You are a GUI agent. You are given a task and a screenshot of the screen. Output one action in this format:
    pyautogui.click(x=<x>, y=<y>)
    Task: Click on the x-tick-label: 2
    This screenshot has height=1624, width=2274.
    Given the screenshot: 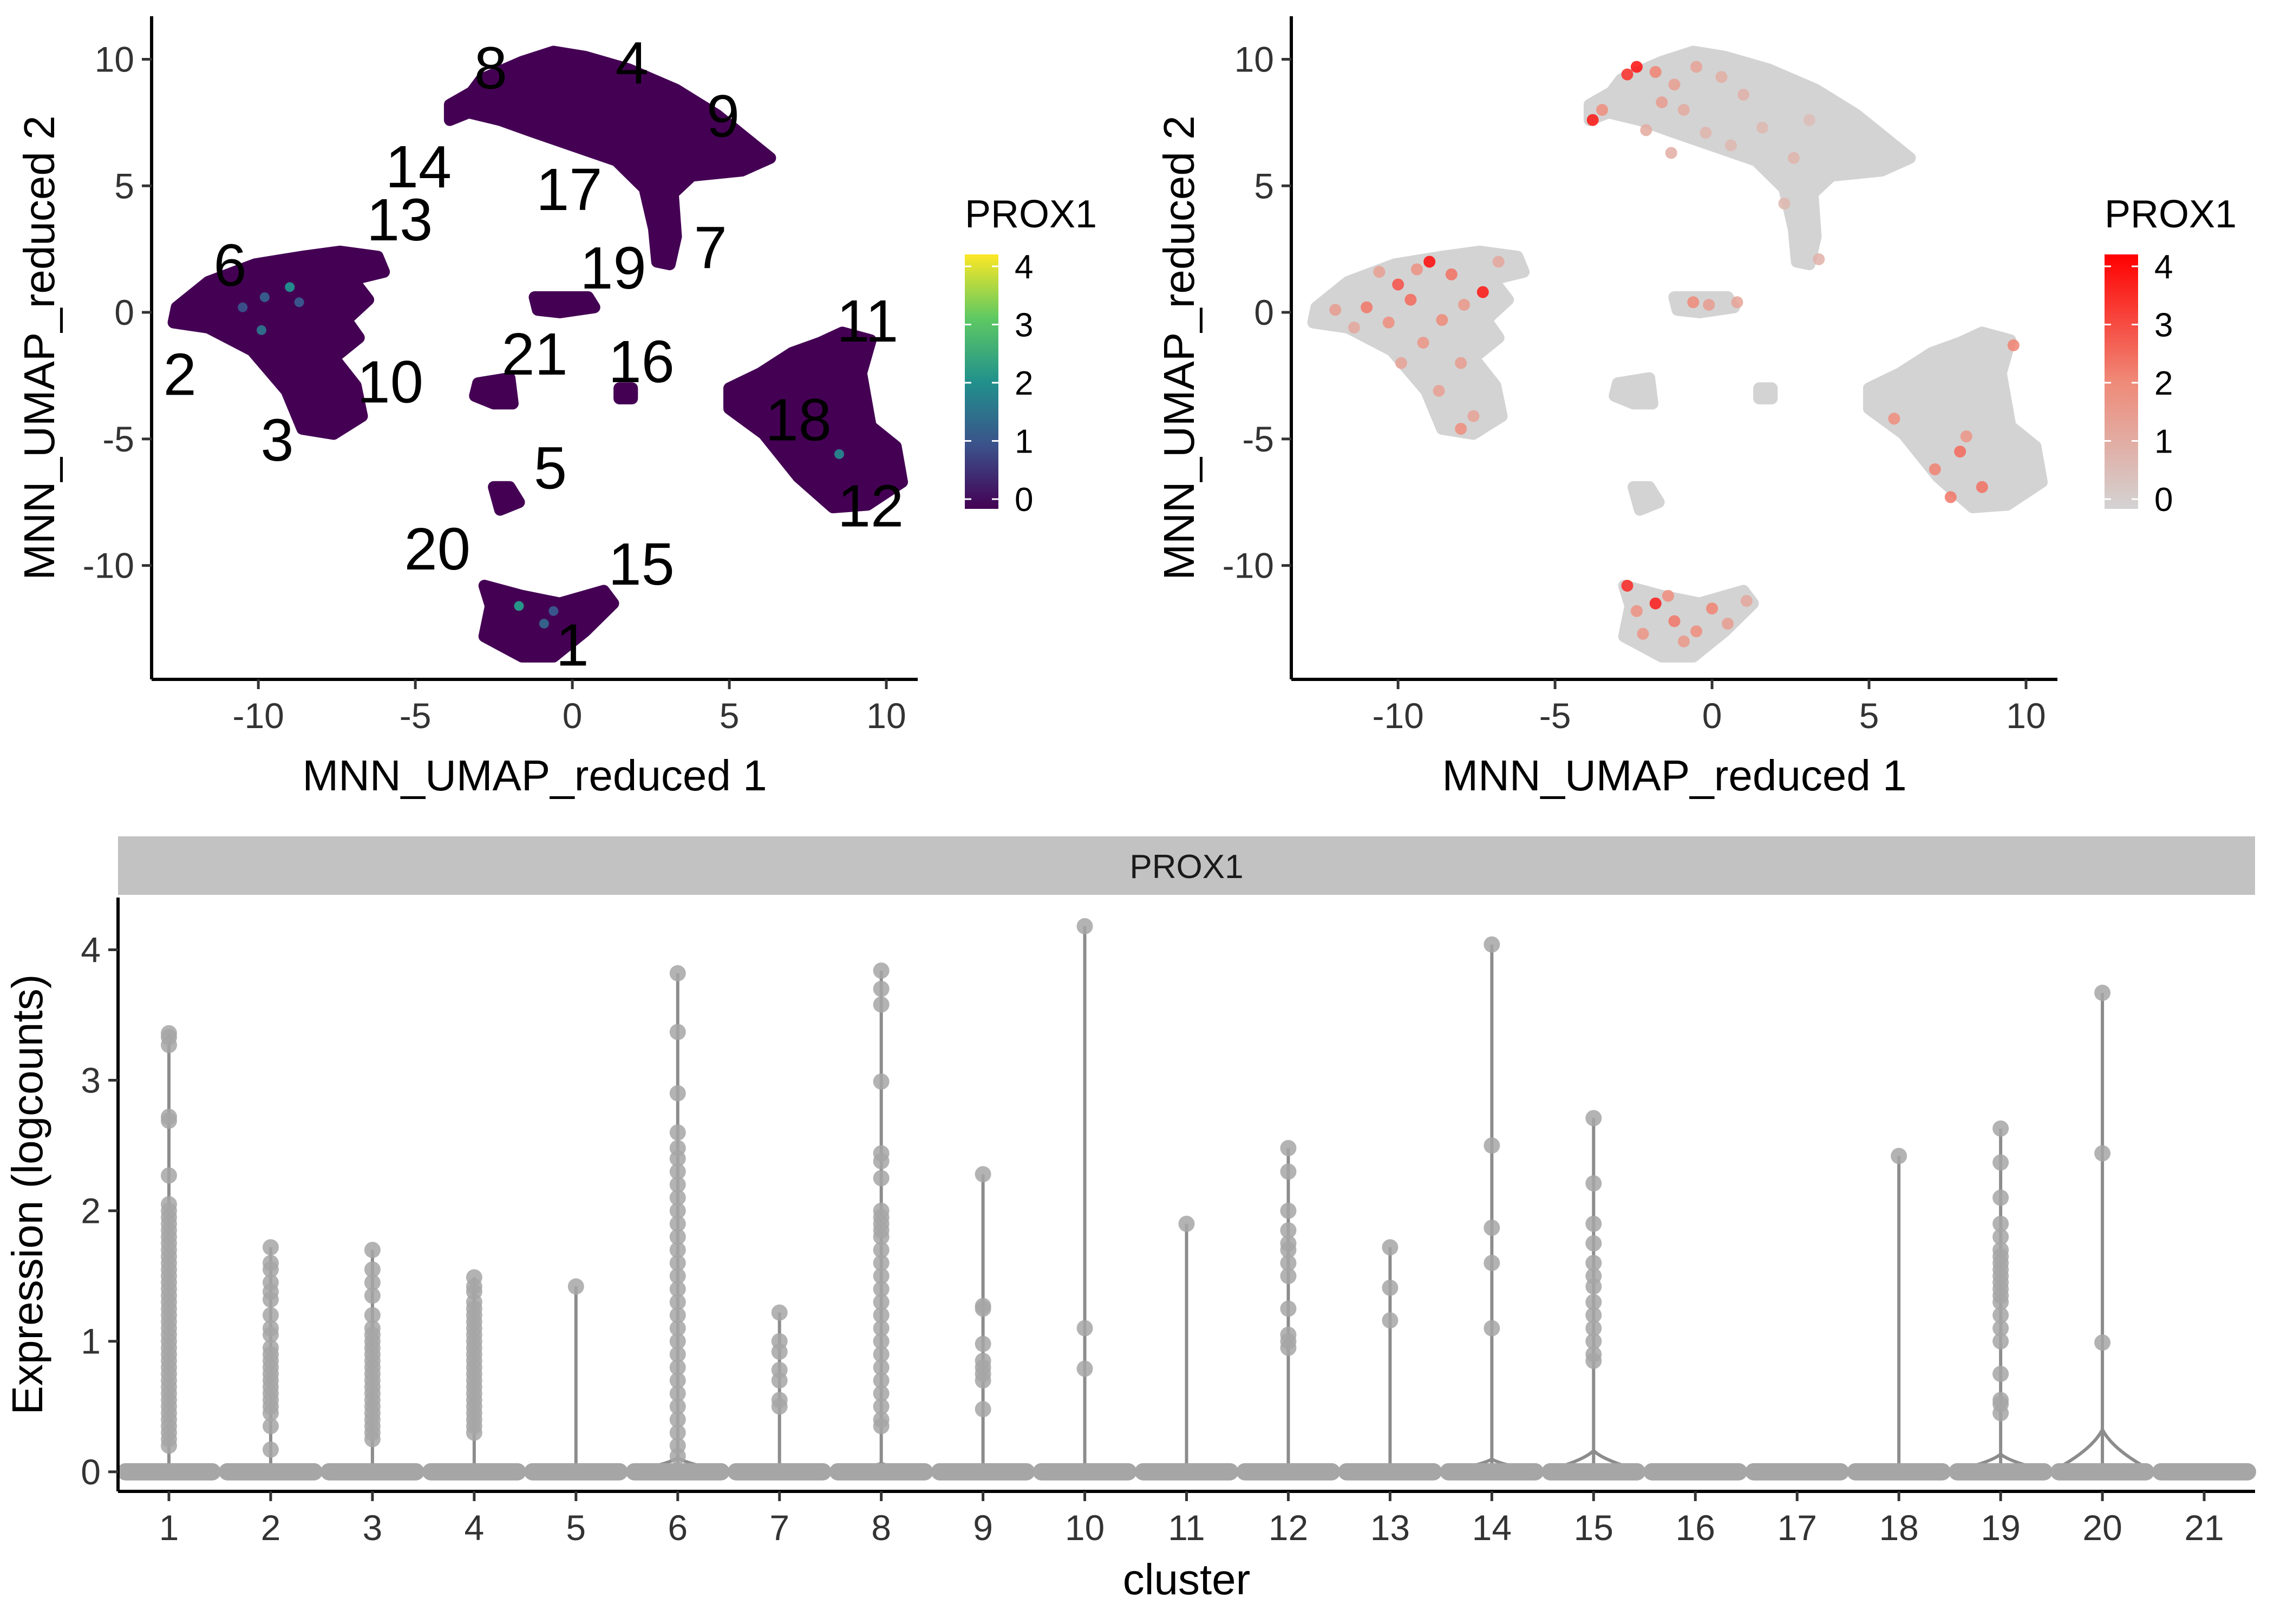 What is the action you would take?
    pyautogui.click(x=271, y=1528)
    